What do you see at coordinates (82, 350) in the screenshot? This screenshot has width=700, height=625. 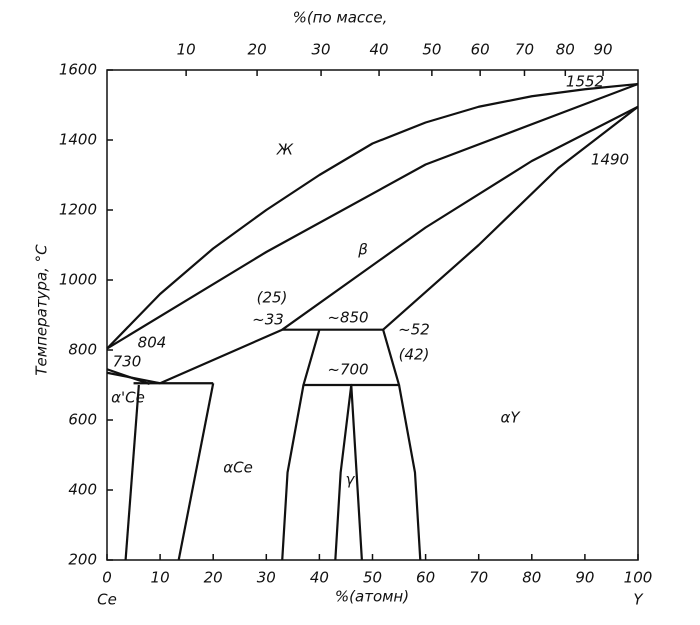 I see `y-tick-label: 800` at bounding box center [82, 350].